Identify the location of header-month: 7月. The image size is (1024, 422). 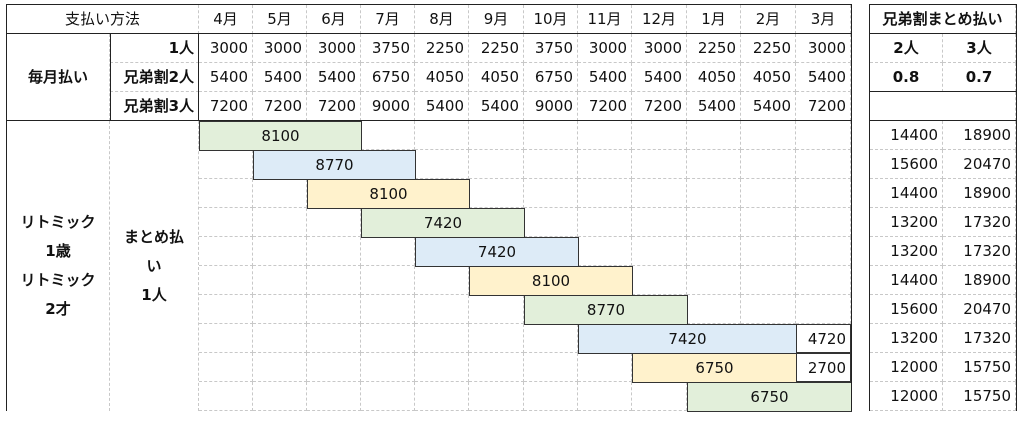
(388, 19).